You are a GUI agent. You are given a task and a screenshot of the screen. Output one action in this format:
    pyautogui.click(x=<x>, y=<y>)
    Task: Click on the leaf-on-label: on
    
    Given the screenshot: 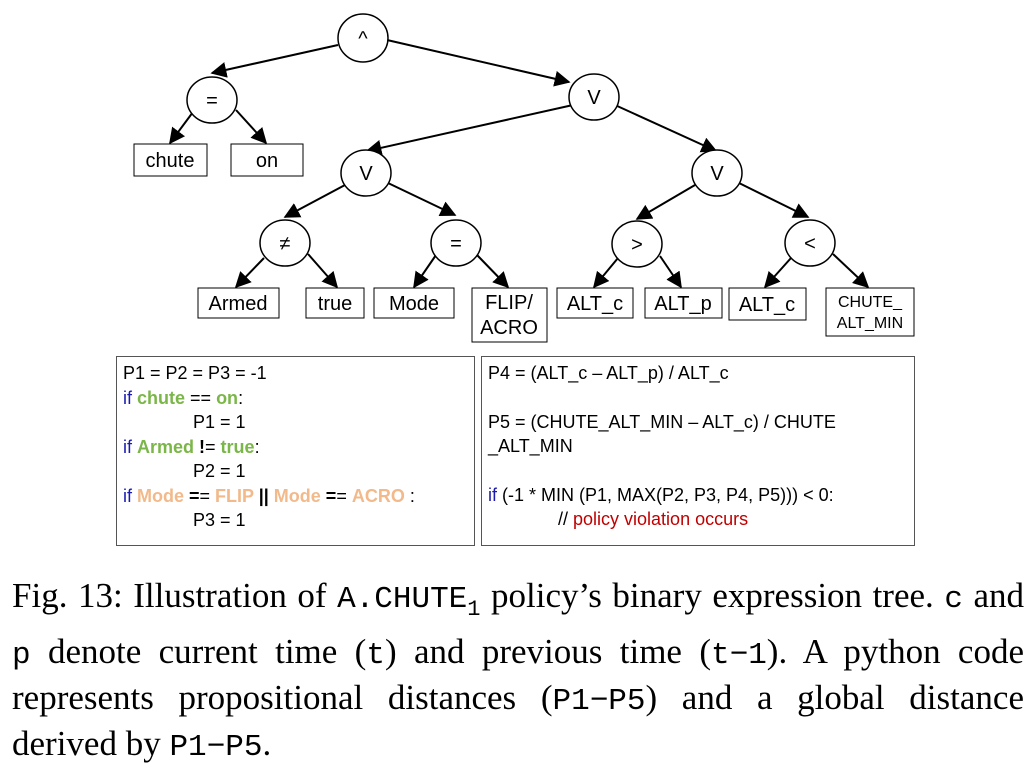 What is the action you would take?
    pyautogui.click(x=267, y=161)
    